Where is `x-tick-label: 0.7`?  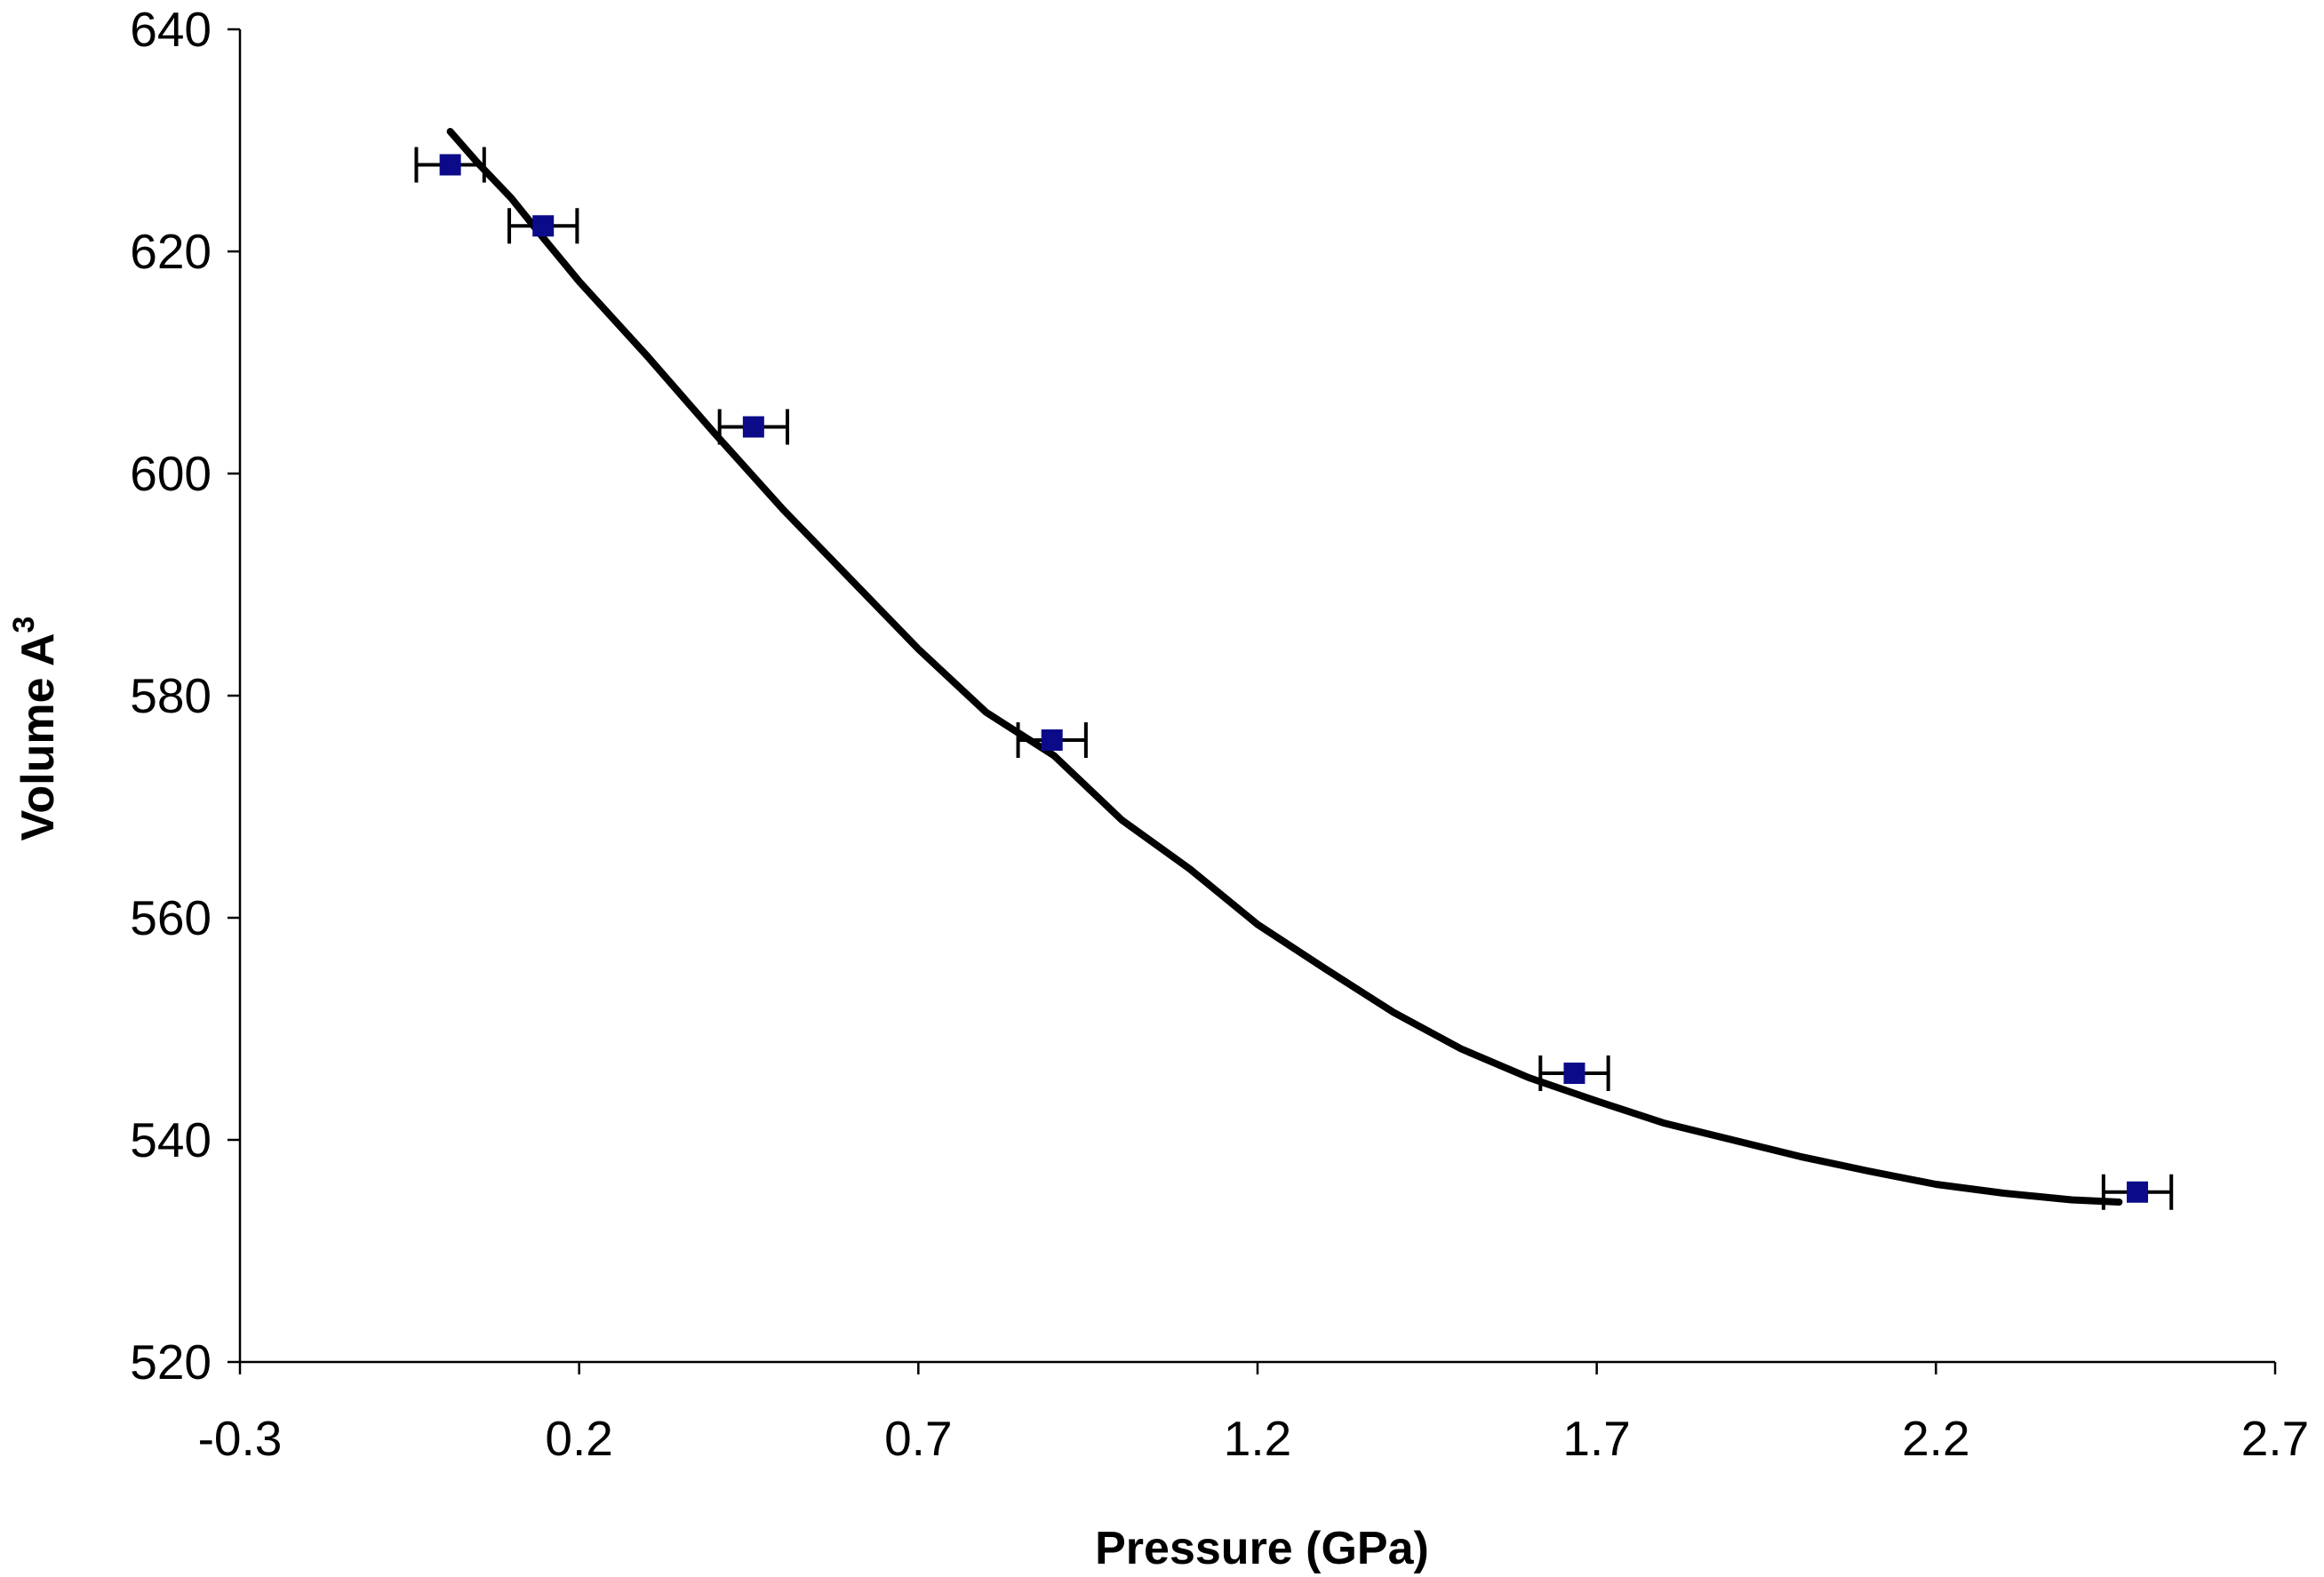
x-tick-label: 0.7 is located at coordinates (918, 1438).